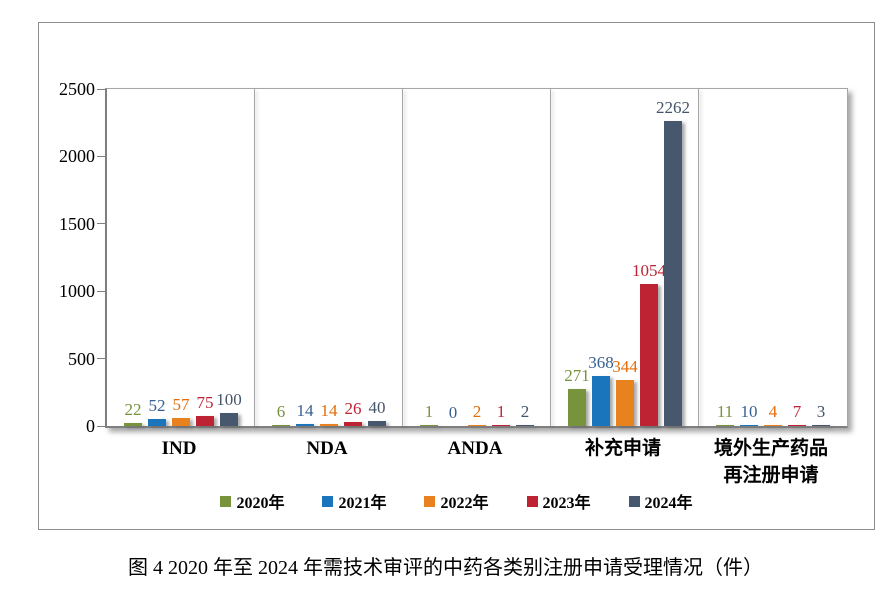 The image size is (891, 589). I want to click on bar-2021年-IND, so click(157, 422).